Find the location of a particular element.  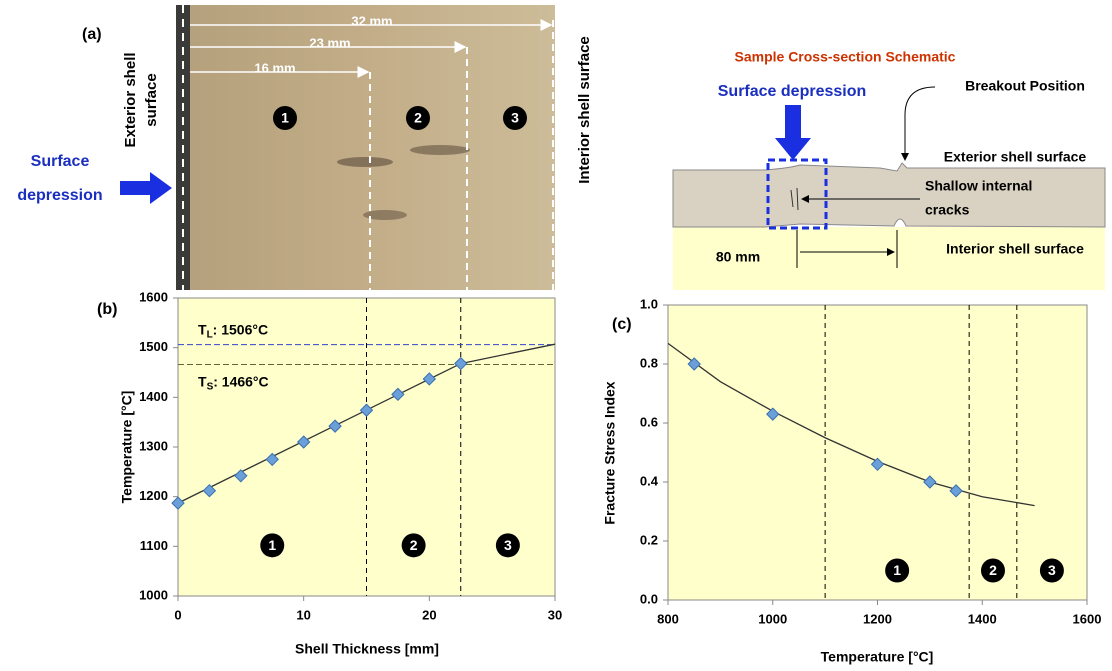

panel-label: (b) is located at coordinates (107, 309).